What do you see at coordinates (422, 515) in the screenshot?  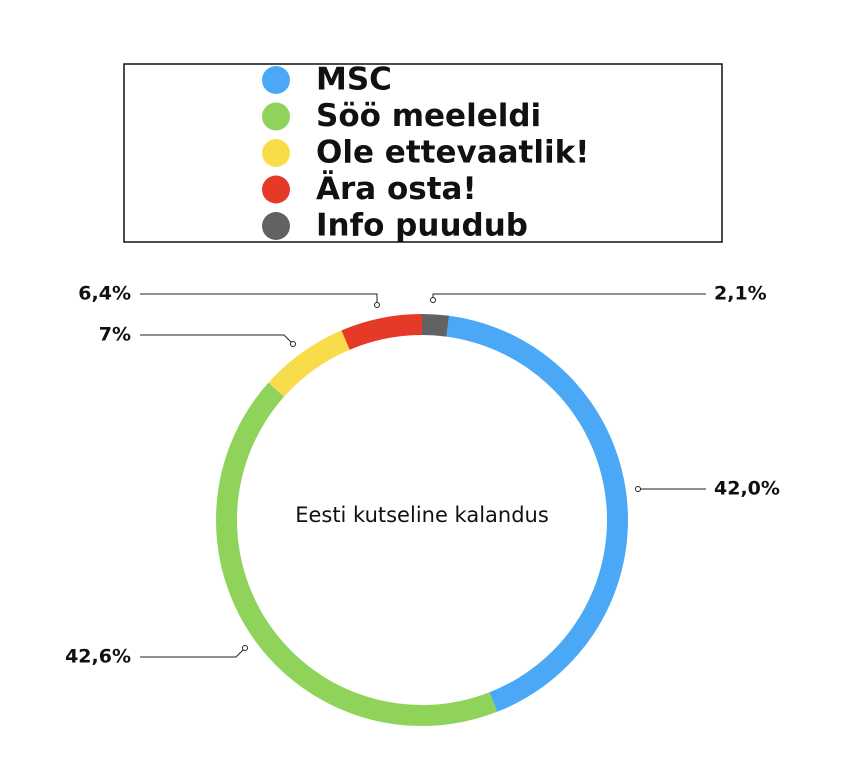 I see `chart-title: Eesti kutseline kalandus` at bounding box center [422, 515].